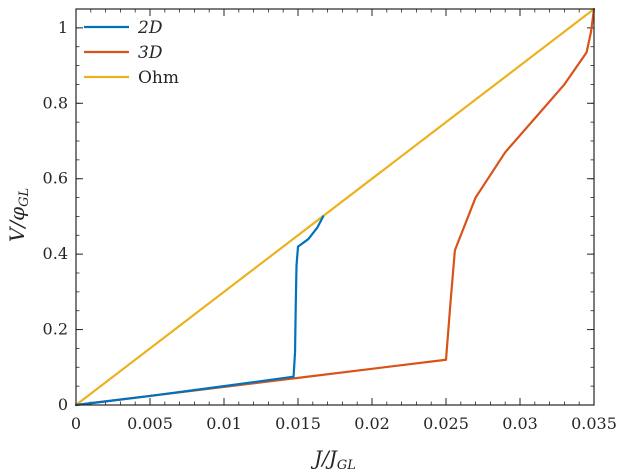  I want to click on x-tick-label: 0.005, so click(150, 423).